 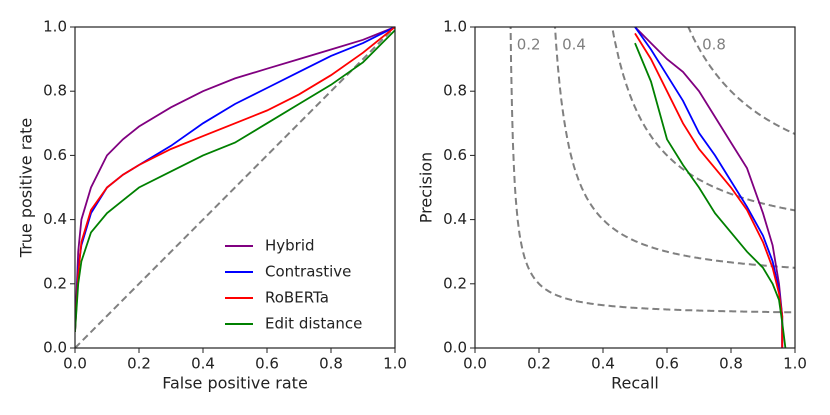 What do you see at coordinates (574, 45) in the screenshot?
I see `iso-f1-label: 0.4` at bounding box center [574, 45].